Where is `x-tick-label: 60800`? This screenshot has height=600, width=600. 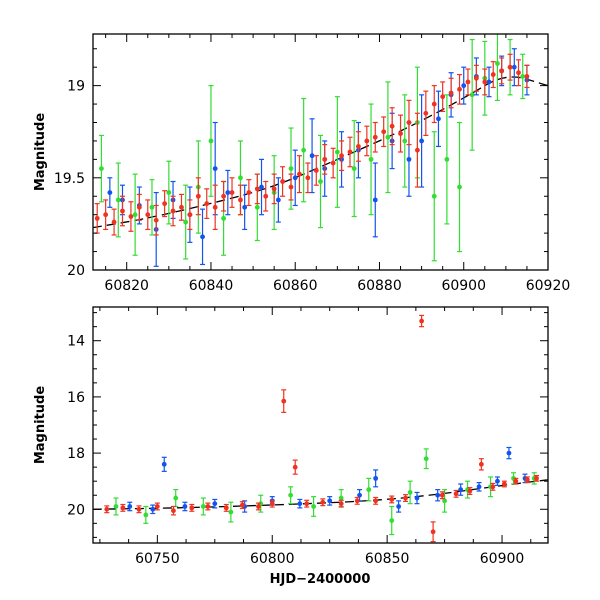
x-tick-label: 60800 is located at coordinates (272, 559).